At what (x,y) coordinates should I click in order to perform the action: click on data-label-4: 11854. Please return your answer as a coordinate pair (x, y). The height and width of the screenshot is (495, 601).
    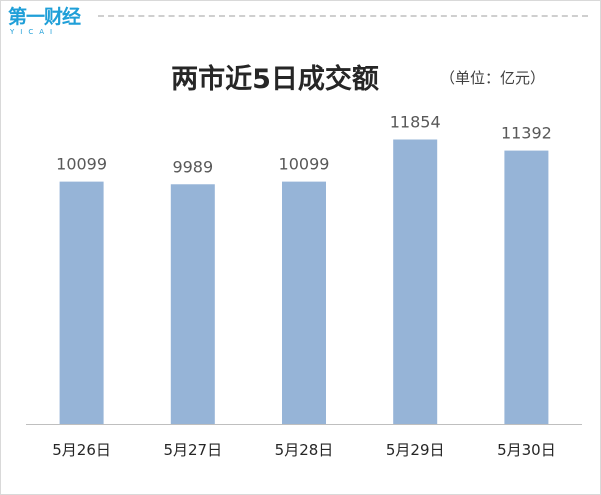
    Looking at the image, I should click on (415, 122).